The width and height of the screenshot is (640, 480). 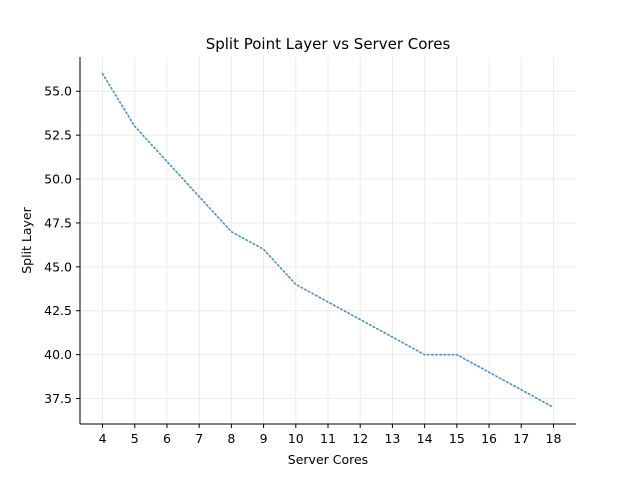 What do you see at coordinates (167, 438) in the screenshot?
I see `x-tick-label: 6` at bounding box center [167, 438].